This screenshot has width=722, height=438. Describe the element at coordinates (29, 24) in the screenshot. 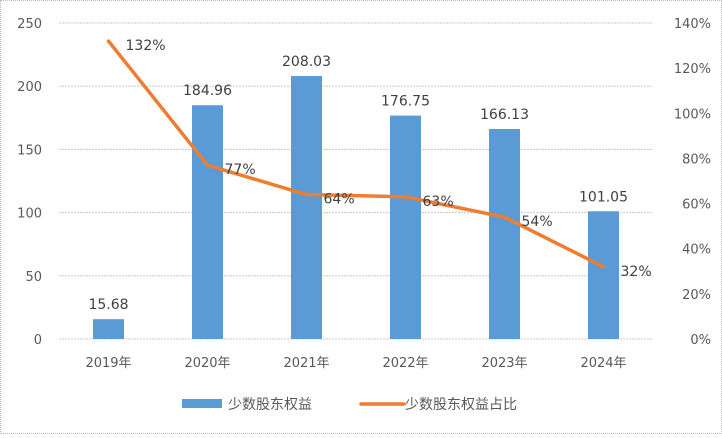

I see `left-axis-tick: 250` at that location.